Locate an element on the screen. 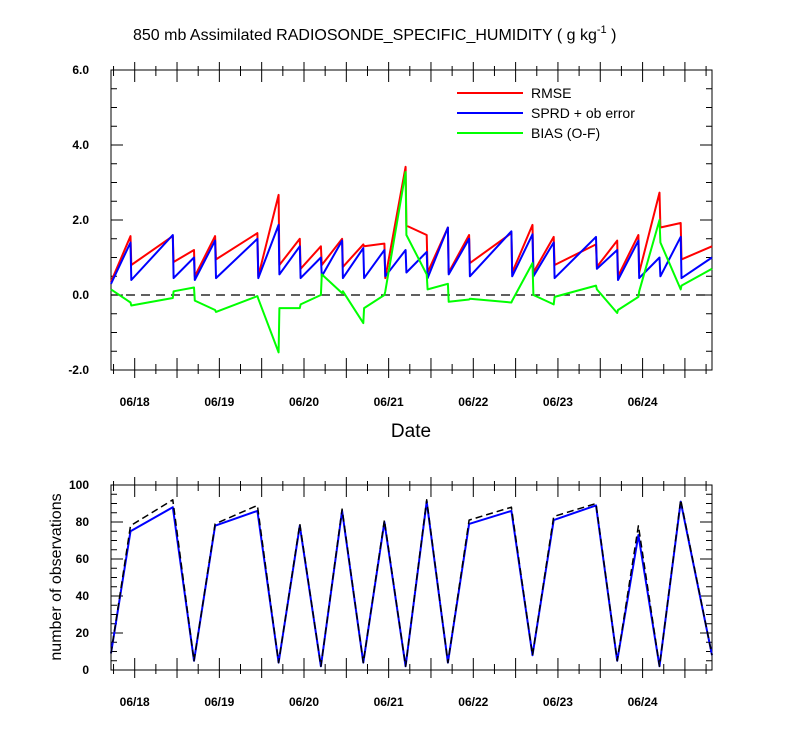  bottom-x-tick-label: 06/24 is located at coordinates (643, 702).